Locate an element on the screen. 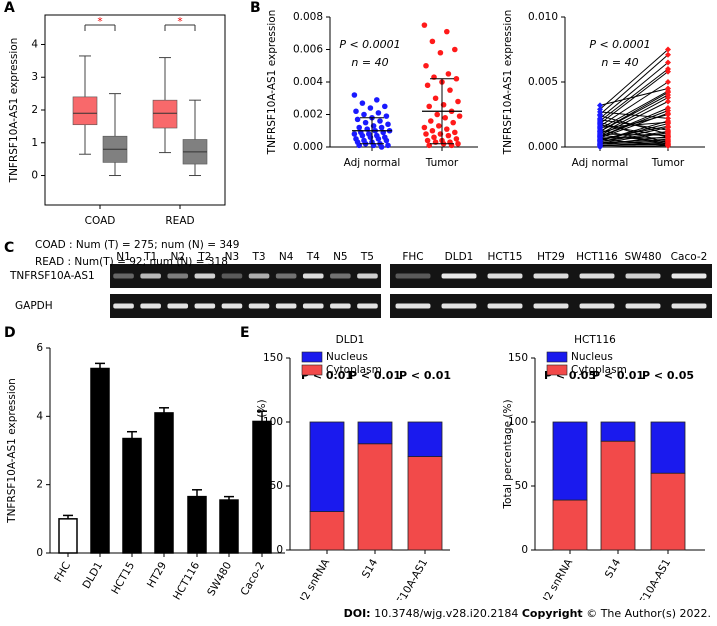 The image size is (717, 626). x-tick-label: HCT116 is located at coordinates (186, 580).